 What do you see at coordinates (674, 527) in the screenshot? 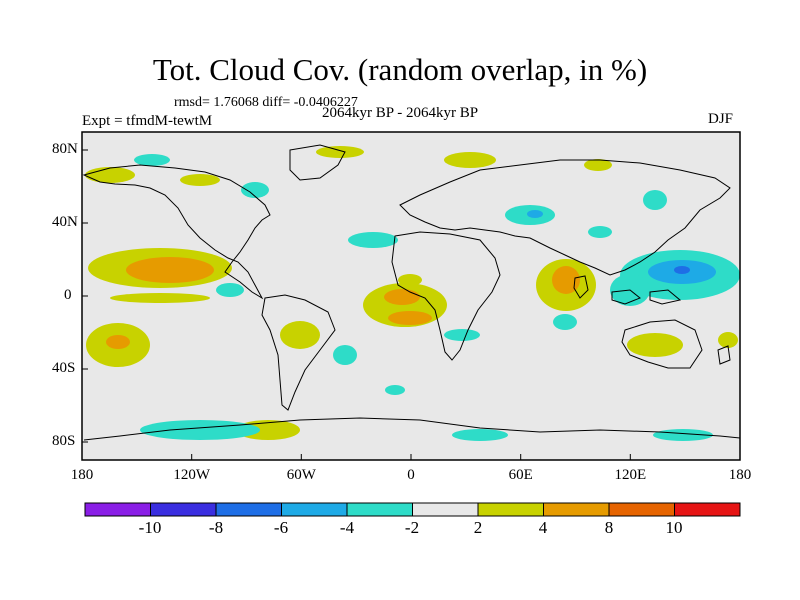
I see `colorbar-label: 10` at bounding box center [674, 527].